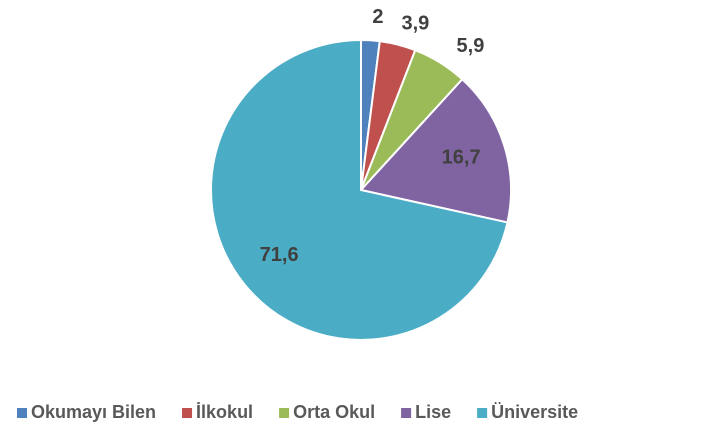 The height and width of the screenshot is (436, 728). Describe the element at coordinates (279, 255) in the screenshot. I see `data-label: 71,6` at that location.